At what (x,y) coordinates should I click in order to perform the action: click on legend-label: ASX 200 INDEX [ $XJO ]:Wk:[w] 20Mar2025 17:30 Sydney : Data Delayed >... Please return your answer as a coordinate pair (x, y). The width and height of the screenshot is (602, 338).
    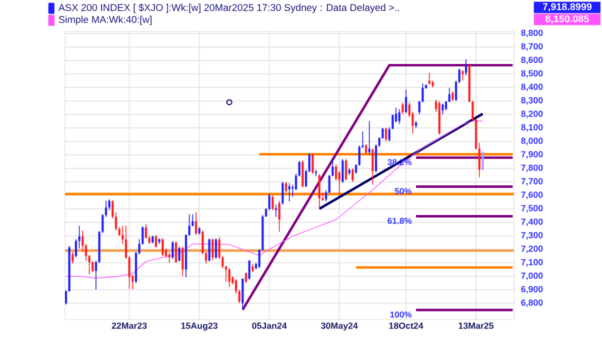
    Looking at the image, I should click on (229, 9).